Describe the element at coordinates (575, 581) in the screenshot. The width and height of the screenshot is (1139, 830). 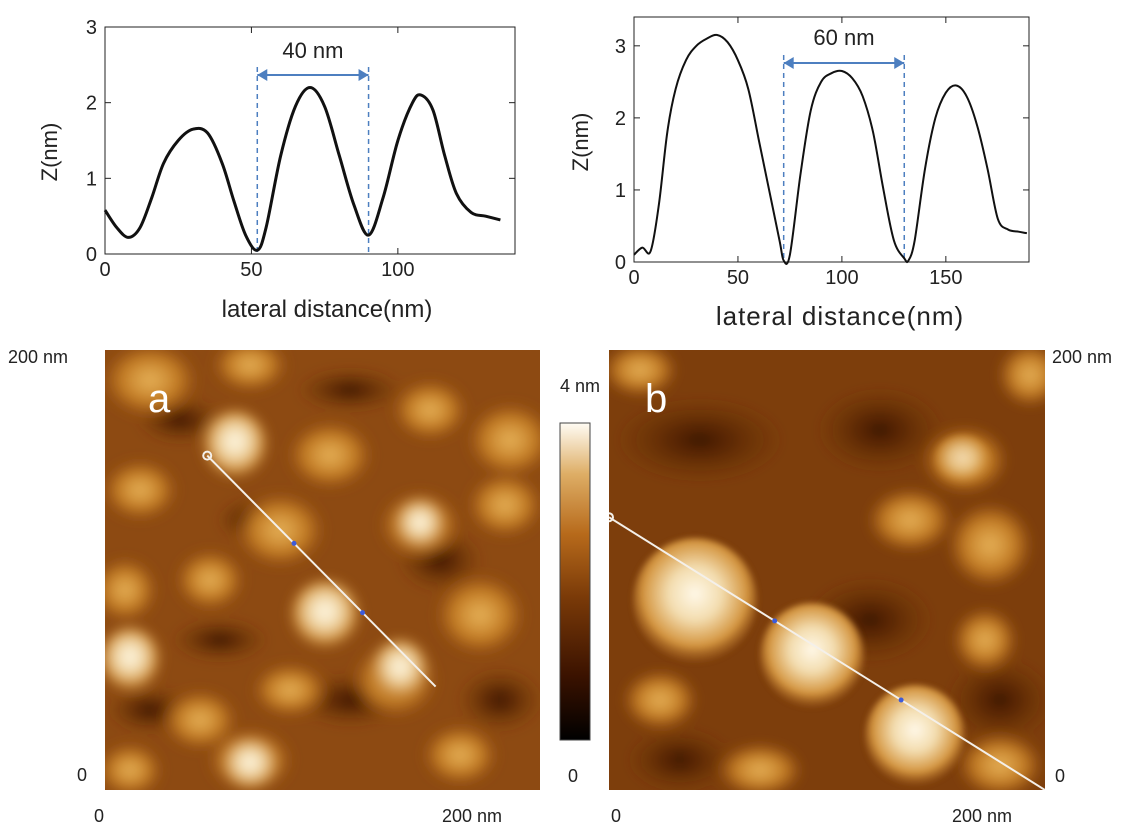
I see `colorbar-gradient` at that location.